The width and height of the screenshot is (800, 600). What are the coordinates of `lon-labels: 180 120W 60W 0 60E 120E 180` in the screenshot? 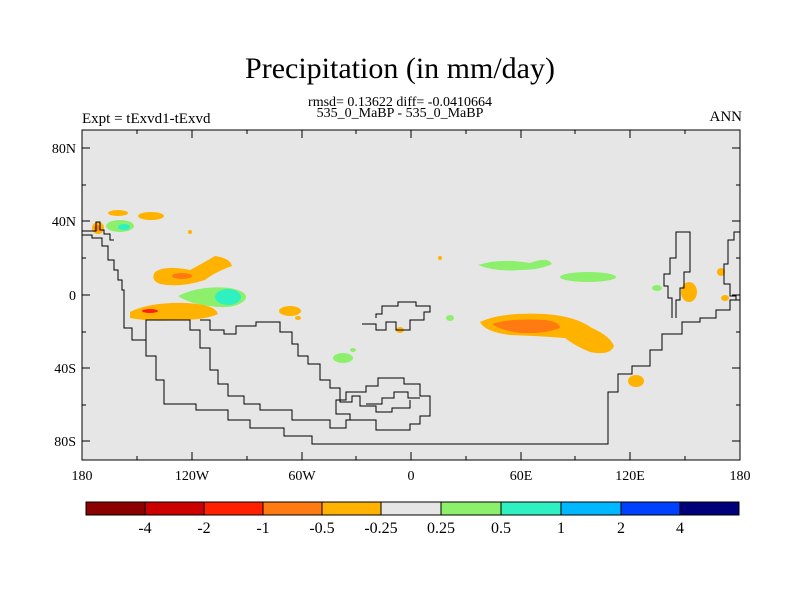 It's located at (411, 476).